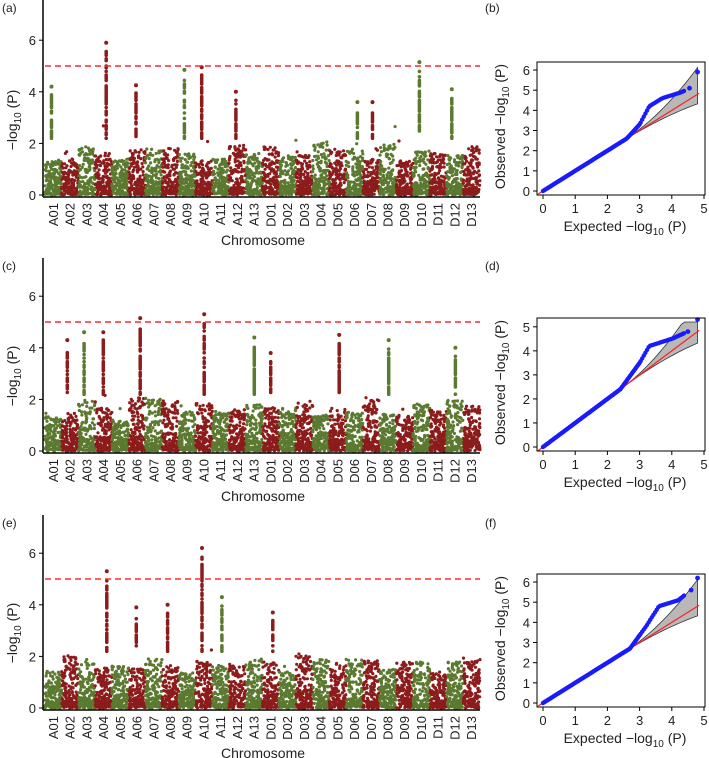  What do you see at coordinates (137, 140) in the screenshot?
I see `chromosome-A06` at bounding box center [137, 140].